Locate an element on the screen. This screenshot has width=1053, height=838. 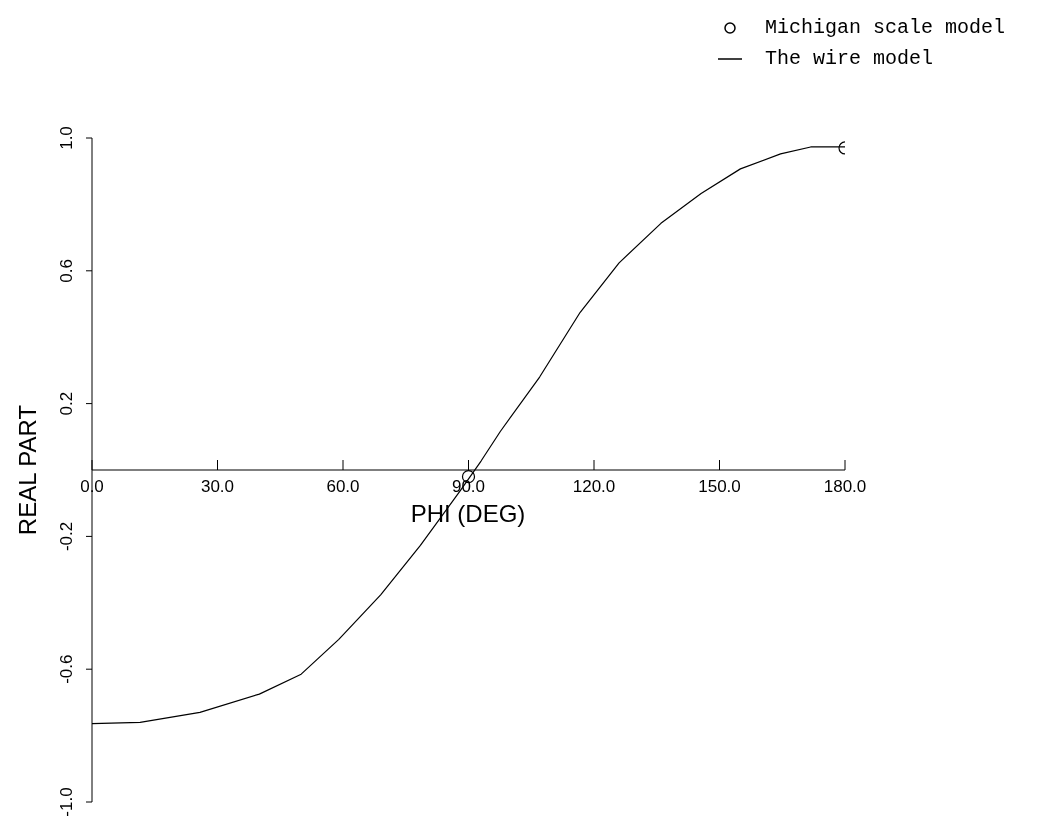
x-tick-label: 30.0 is located at coordinates (217, 486).